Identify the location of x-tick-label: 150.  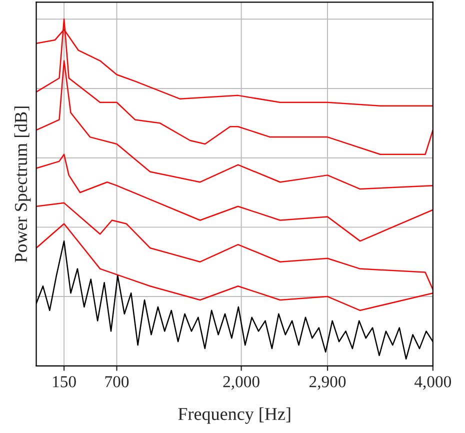
(64, 382).